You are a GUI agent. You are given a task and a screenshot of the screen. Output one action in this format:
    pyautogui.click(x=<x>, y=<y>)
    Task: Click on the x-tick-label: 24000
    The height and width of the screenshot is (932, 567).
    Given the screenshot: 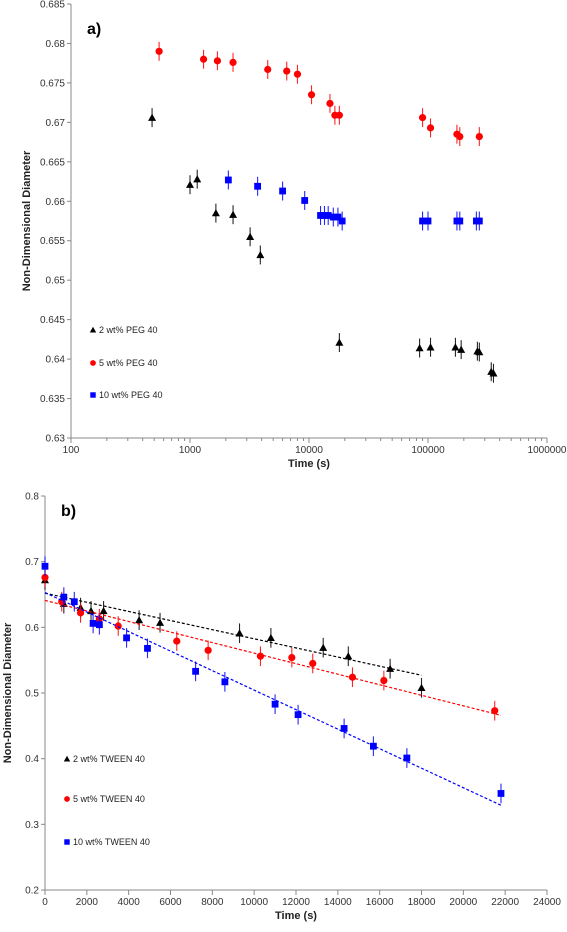 What is the action you would take?
    pyautogui.click(x=547, y=902)
    